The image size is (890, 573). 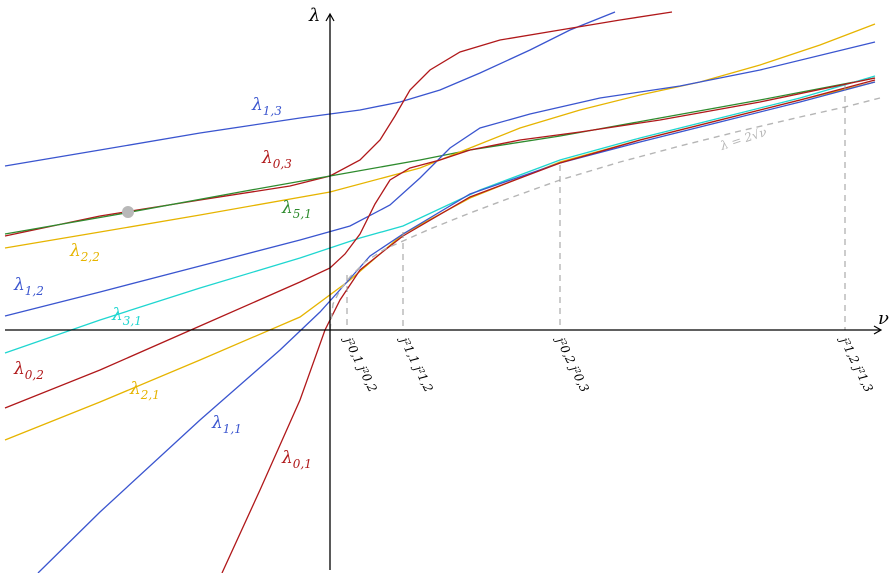 What do you see at coordinates (28, 286) in the screenshot?
I see `label-lambda-1-2: λ1,2` at bounding box center [28, 286].